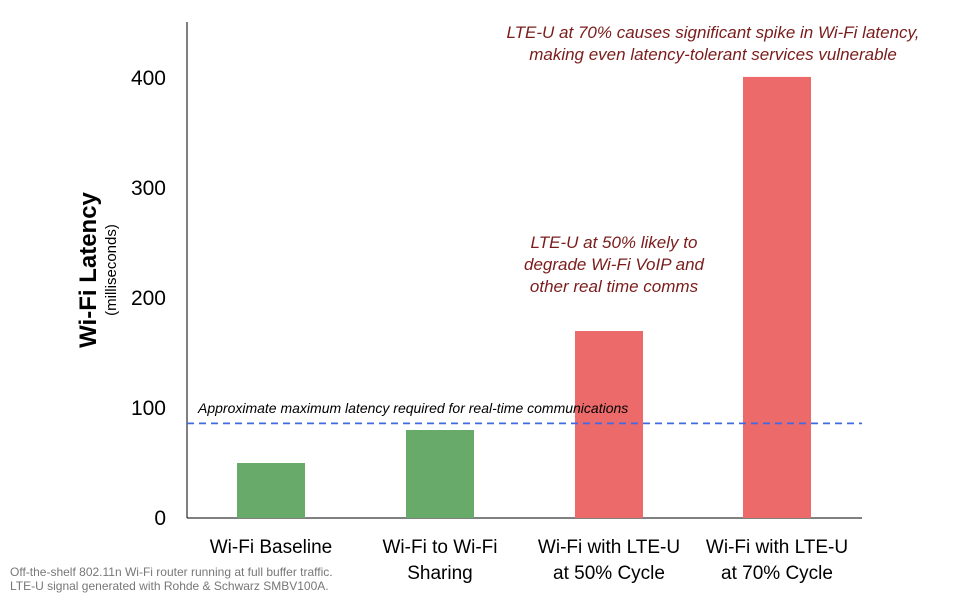 The image size is (975, 600). What do you see at coordinates (439, 547) in the screenshot?
I see `x-category-label: Wi-Fi to Wi-Fi` at bounding box center [439, 547].